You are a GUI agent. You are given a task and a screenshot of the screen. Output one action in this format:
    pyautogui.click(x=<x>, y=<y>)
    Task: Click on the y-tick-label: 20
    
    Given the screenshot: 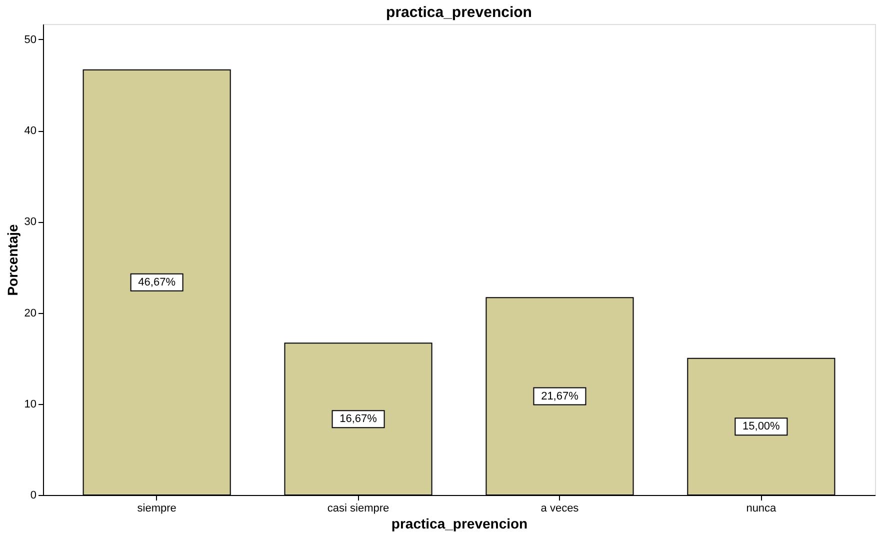 What is the action you would take?
    pyautogui.click(x=30, y=313)
    